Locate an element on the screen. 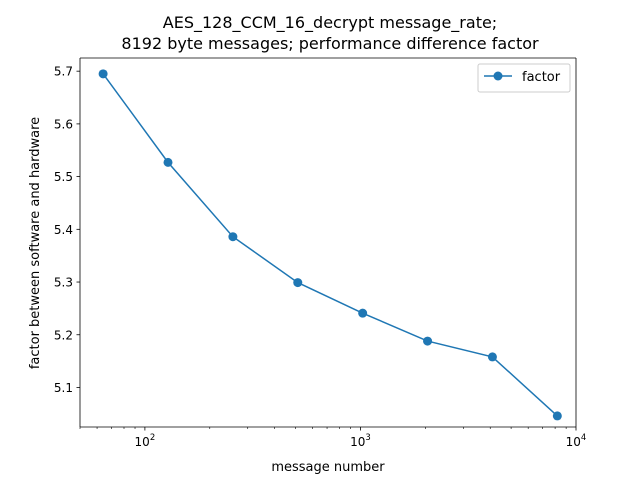  x-tick-label: 10² is located at coordinates (145, 441).